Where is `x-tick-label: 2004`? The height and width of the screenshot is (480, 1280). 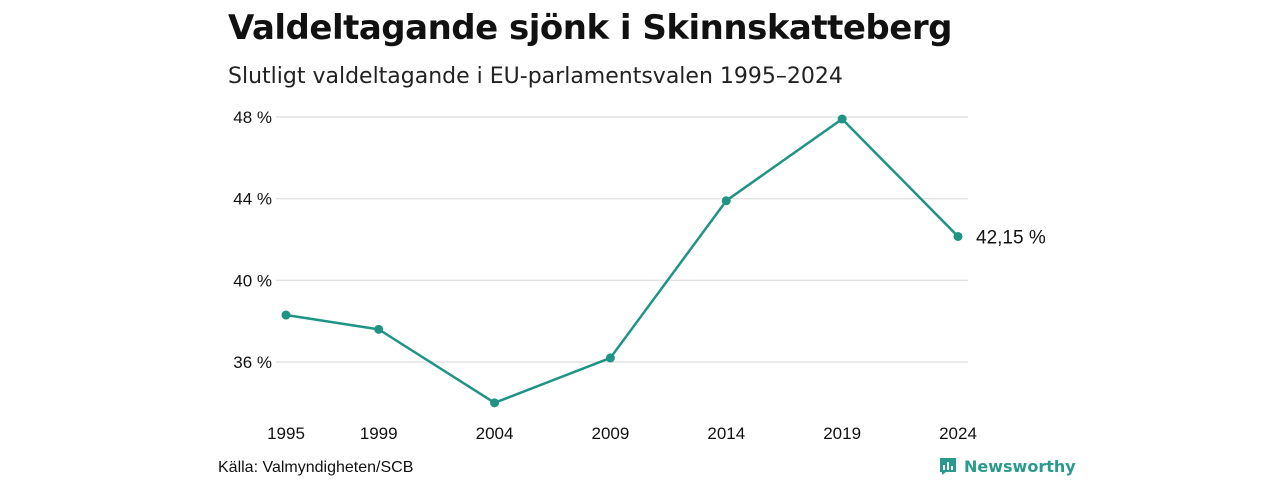
x-tick-label: 2004 is located at coordinates (495, 433).